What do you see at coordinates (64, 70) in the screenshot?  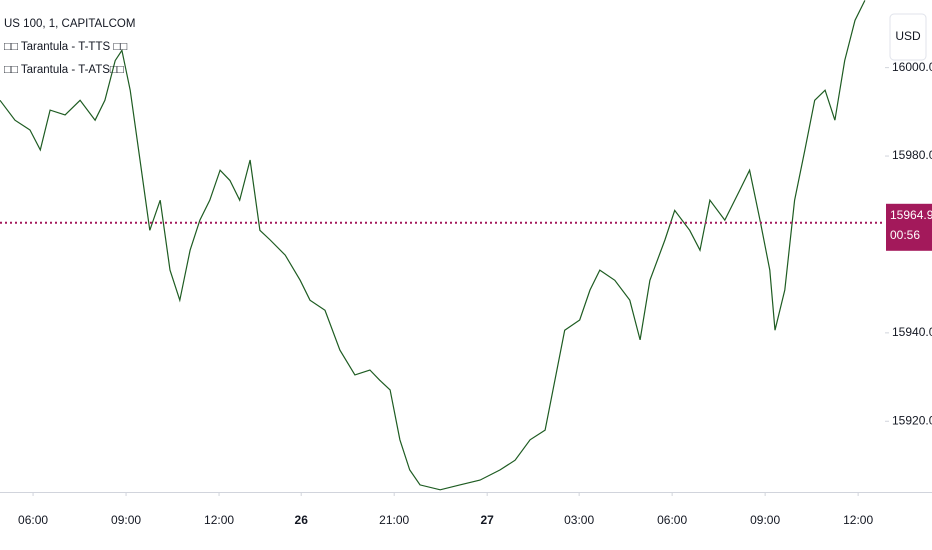 I see `indicator-label: □□ Tarantula - T-ATS□□` at bounding box center [64, 70].